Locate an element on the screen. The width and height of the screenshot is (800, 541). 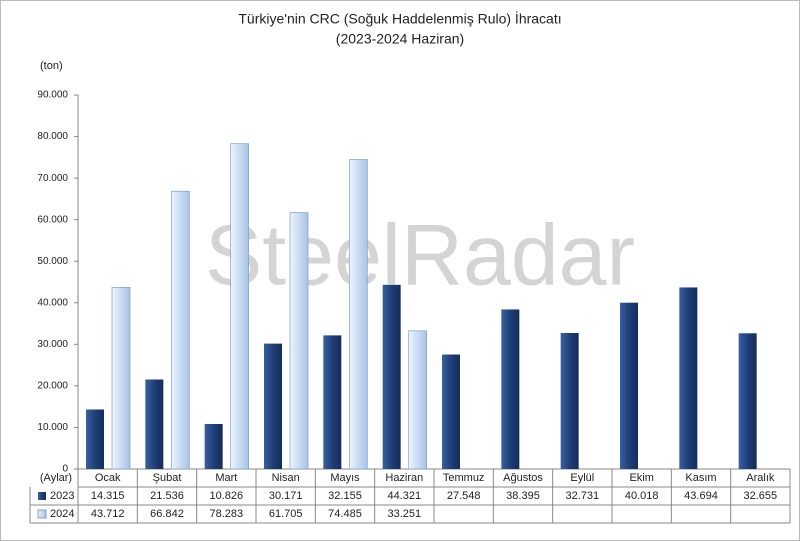
table-value: 27.548 is located at coordinates (464, 496).